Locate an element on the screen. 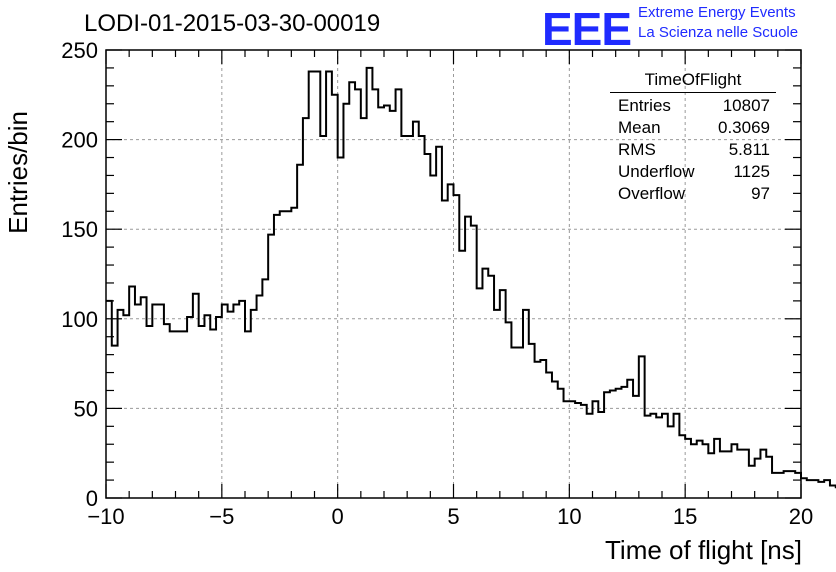 The height and width of the screenshot is (572, 836). logo-line-1: Extreme Energy Events is located at coordinates (717, 12).